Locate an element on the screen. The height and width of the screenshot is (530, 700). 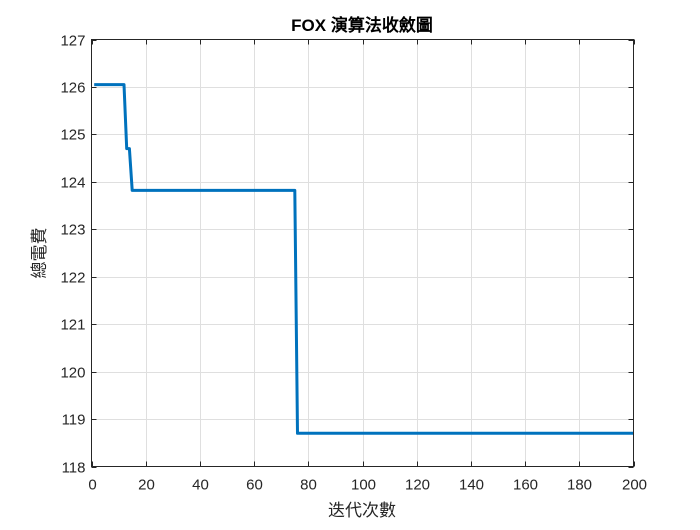
y-tick-label: 120 is located at coordinates (72, 373).